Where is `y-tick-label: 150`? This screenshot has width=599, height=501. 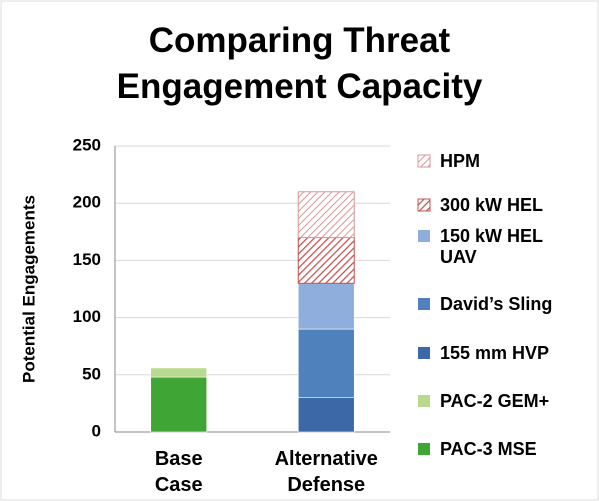 y-tick-label: 150 is located at coordinates (87, 259).